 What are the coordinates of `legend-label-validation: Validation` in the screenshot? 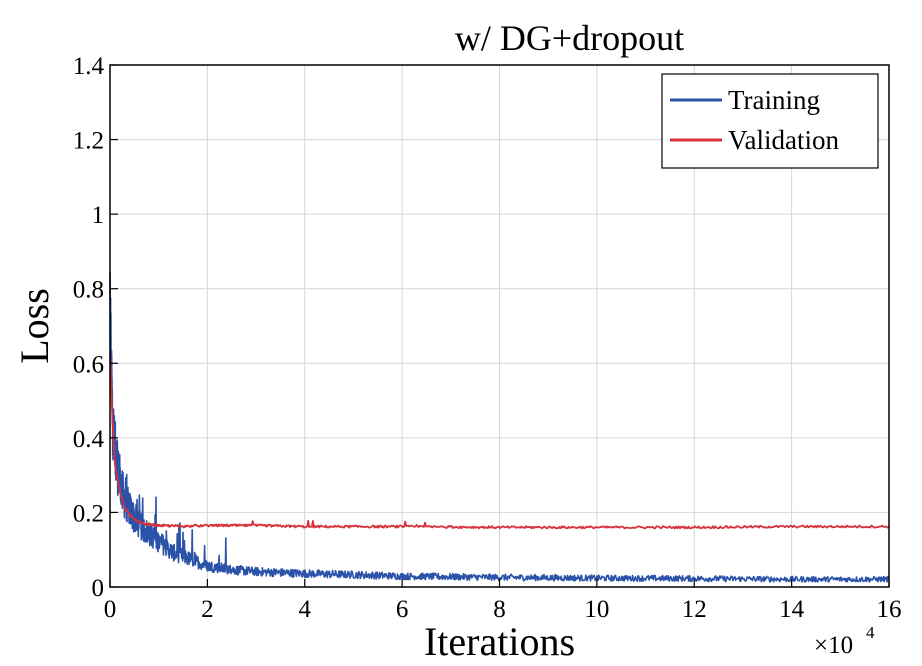 It's located at (783, 140).